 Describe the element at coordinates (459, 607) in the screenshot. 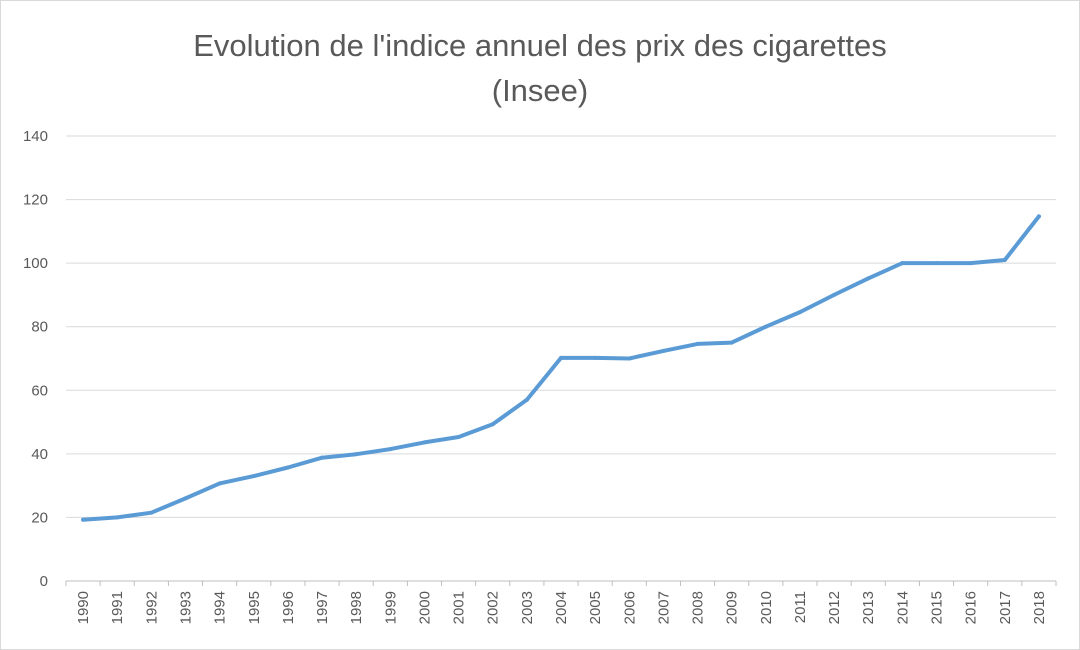

I see `x-tick-label: 2001` at that location.